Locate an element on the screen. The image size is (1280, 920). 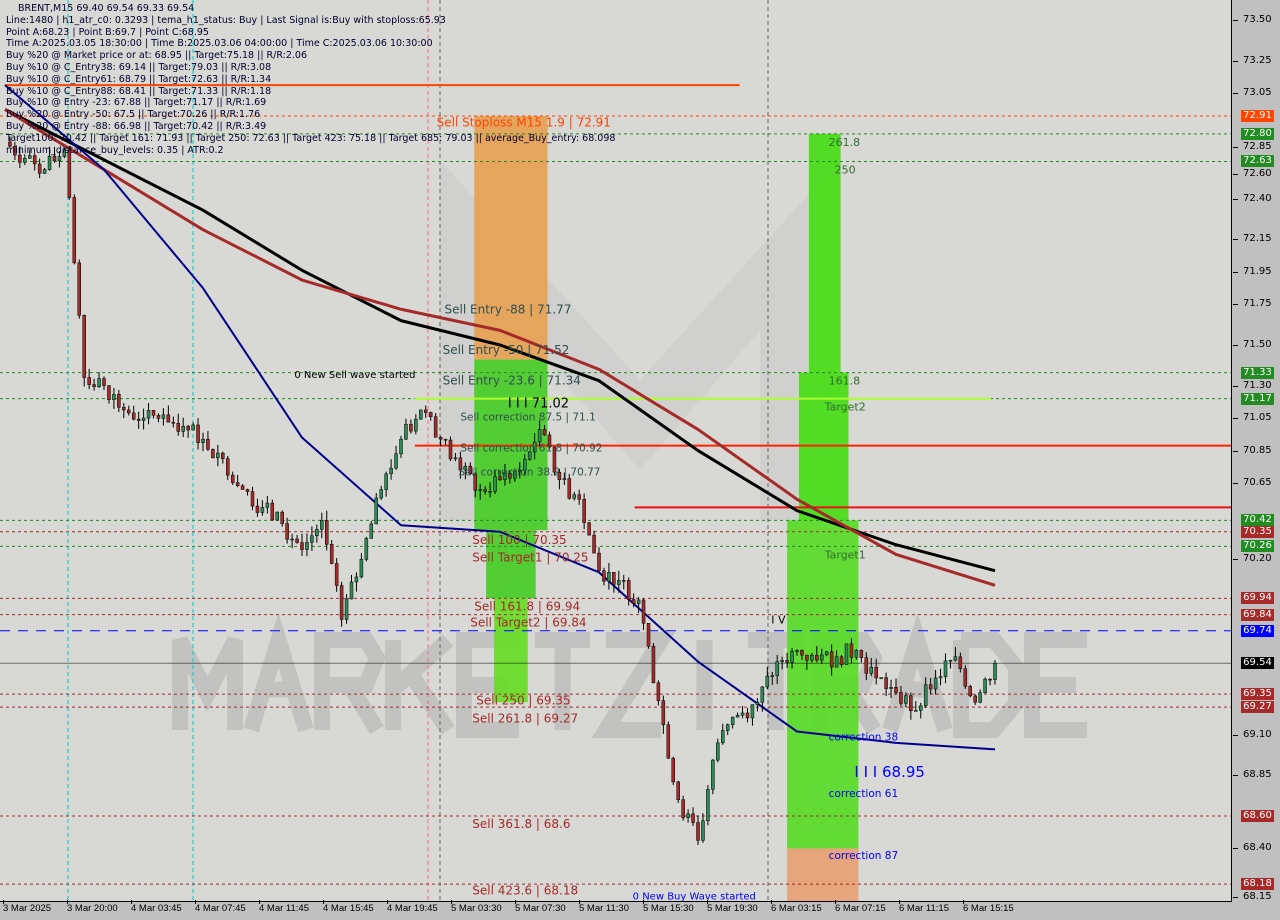
time-tick-label: 3 Mar 20:00 is located at coordinates (92, 907).